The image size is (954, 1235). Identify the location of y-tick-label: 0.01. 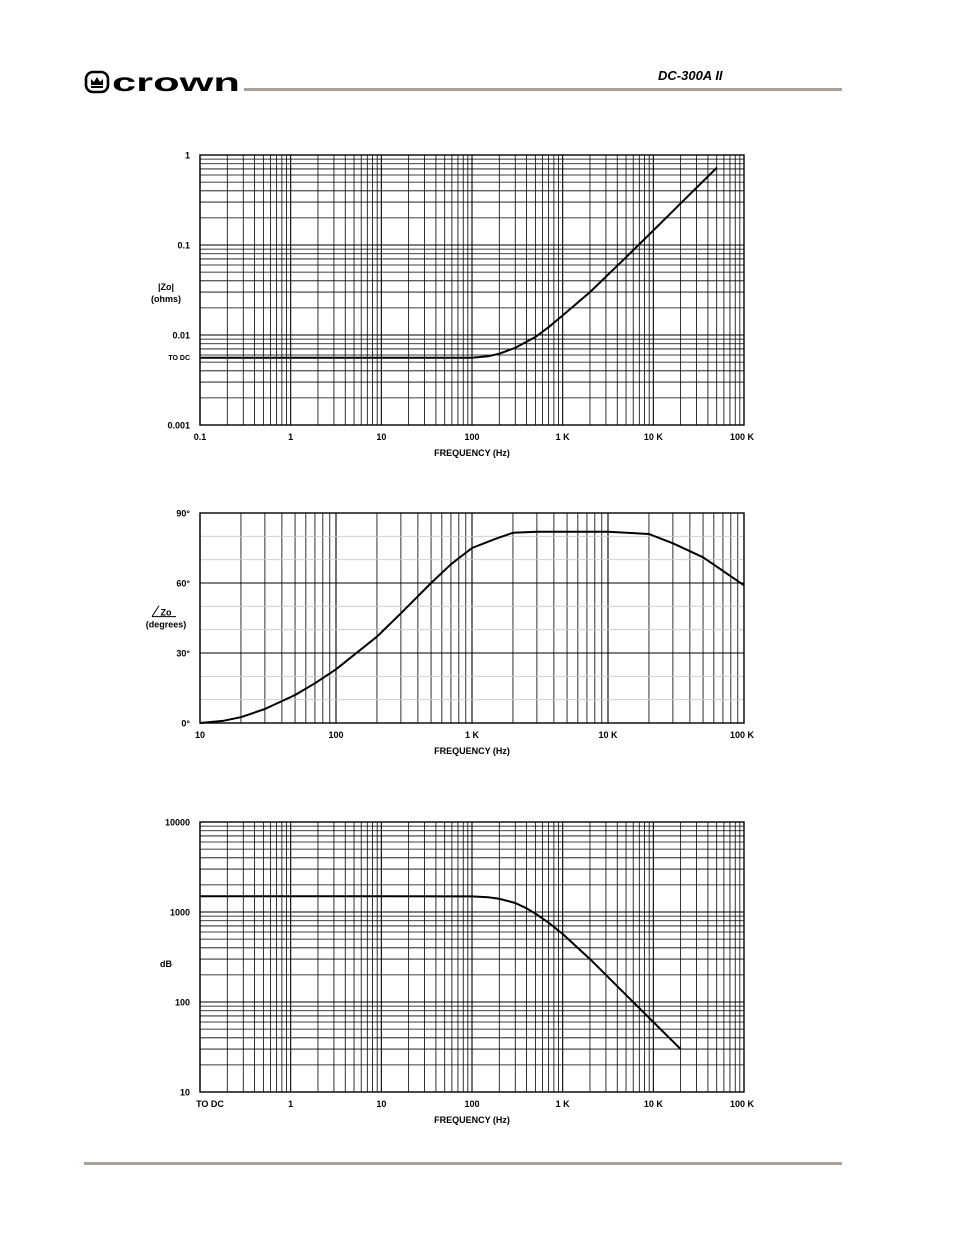
(181, 336).